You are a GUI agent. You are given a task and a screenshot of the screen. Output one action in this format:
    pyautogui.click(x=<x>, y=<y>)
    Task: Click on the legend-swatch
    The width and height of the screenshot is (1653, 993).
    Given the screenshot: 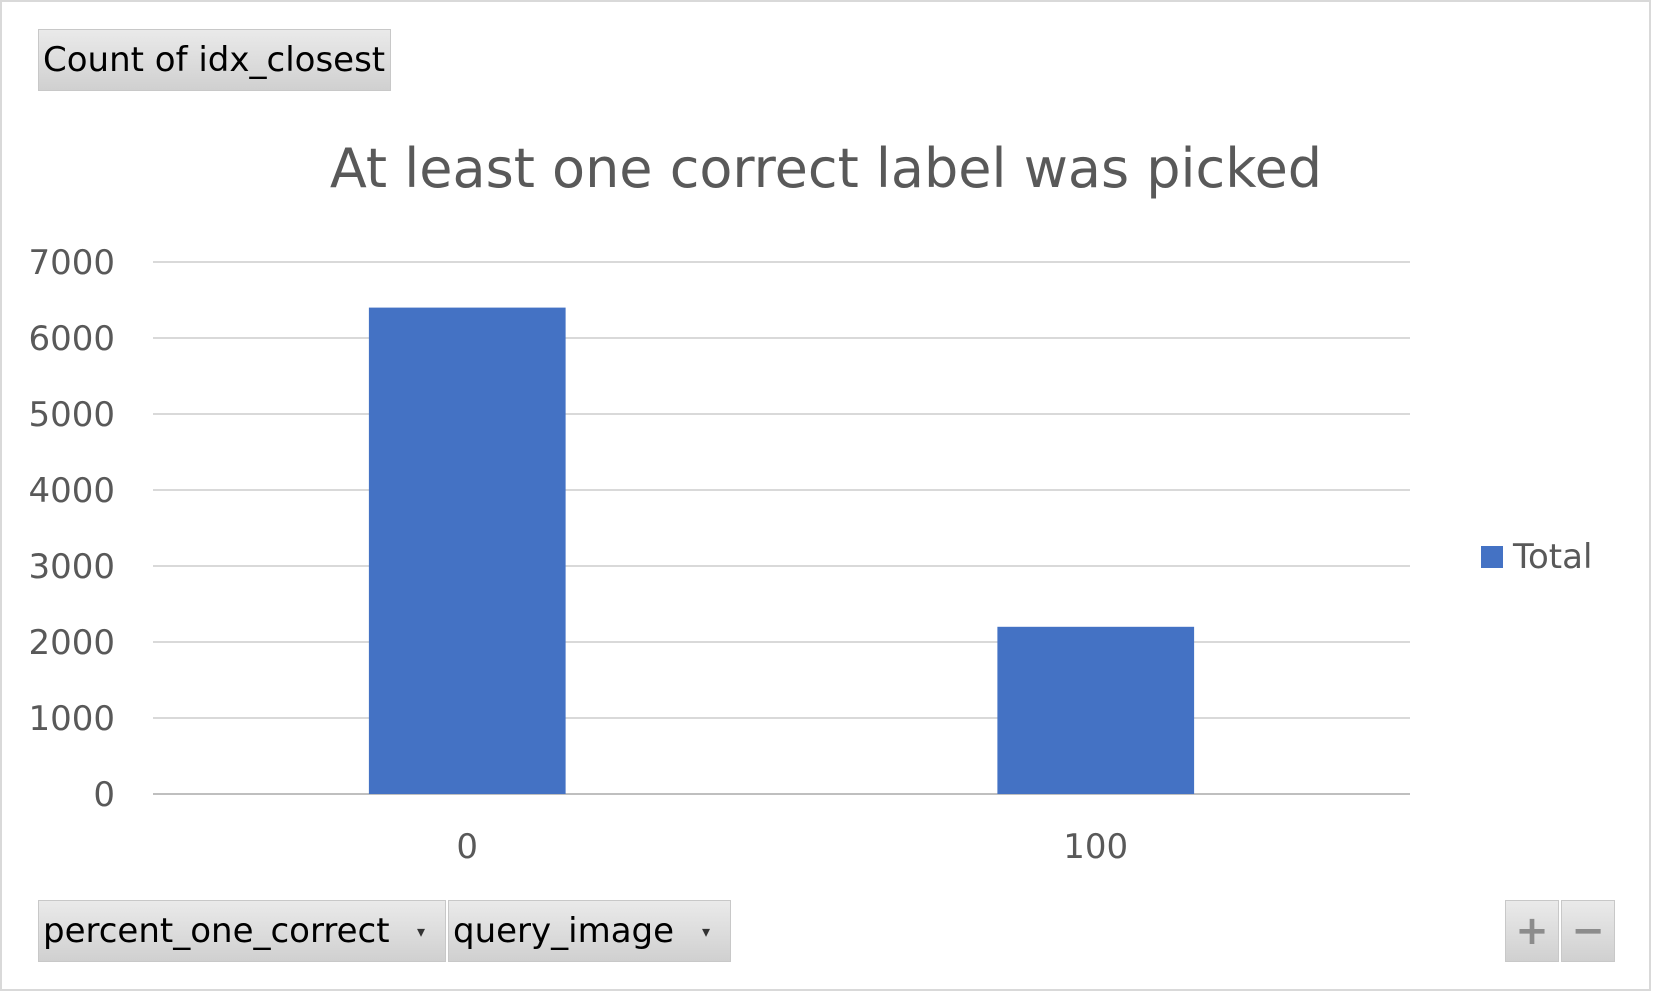 What is the action you would take?
    pyautogui.click(x=1492, y=557)
    